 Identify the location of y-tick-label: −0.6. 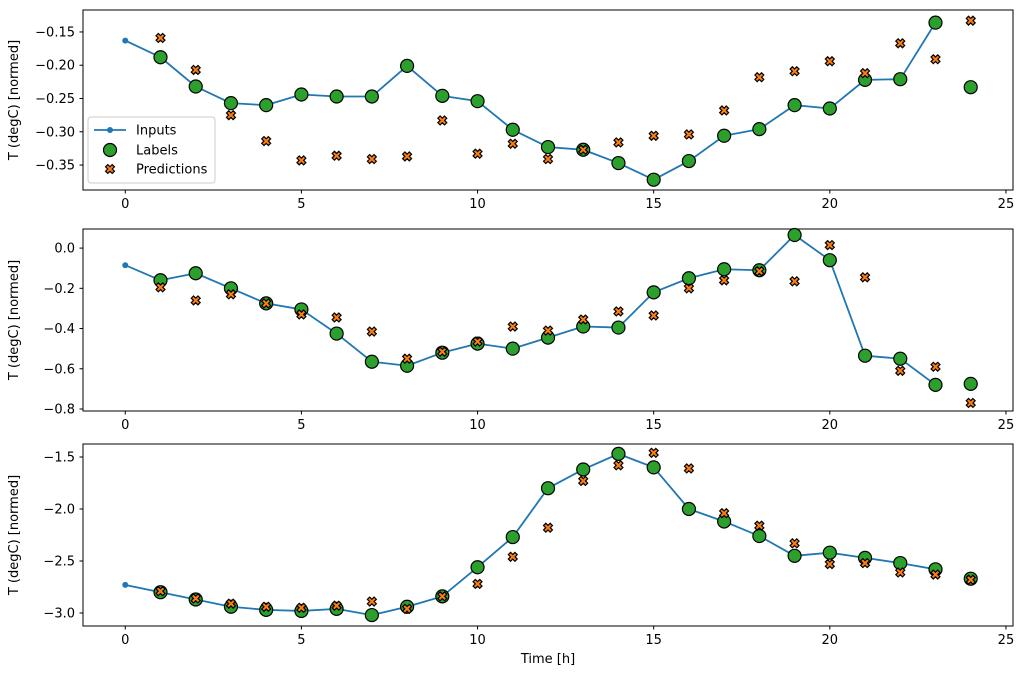
(59, 369).